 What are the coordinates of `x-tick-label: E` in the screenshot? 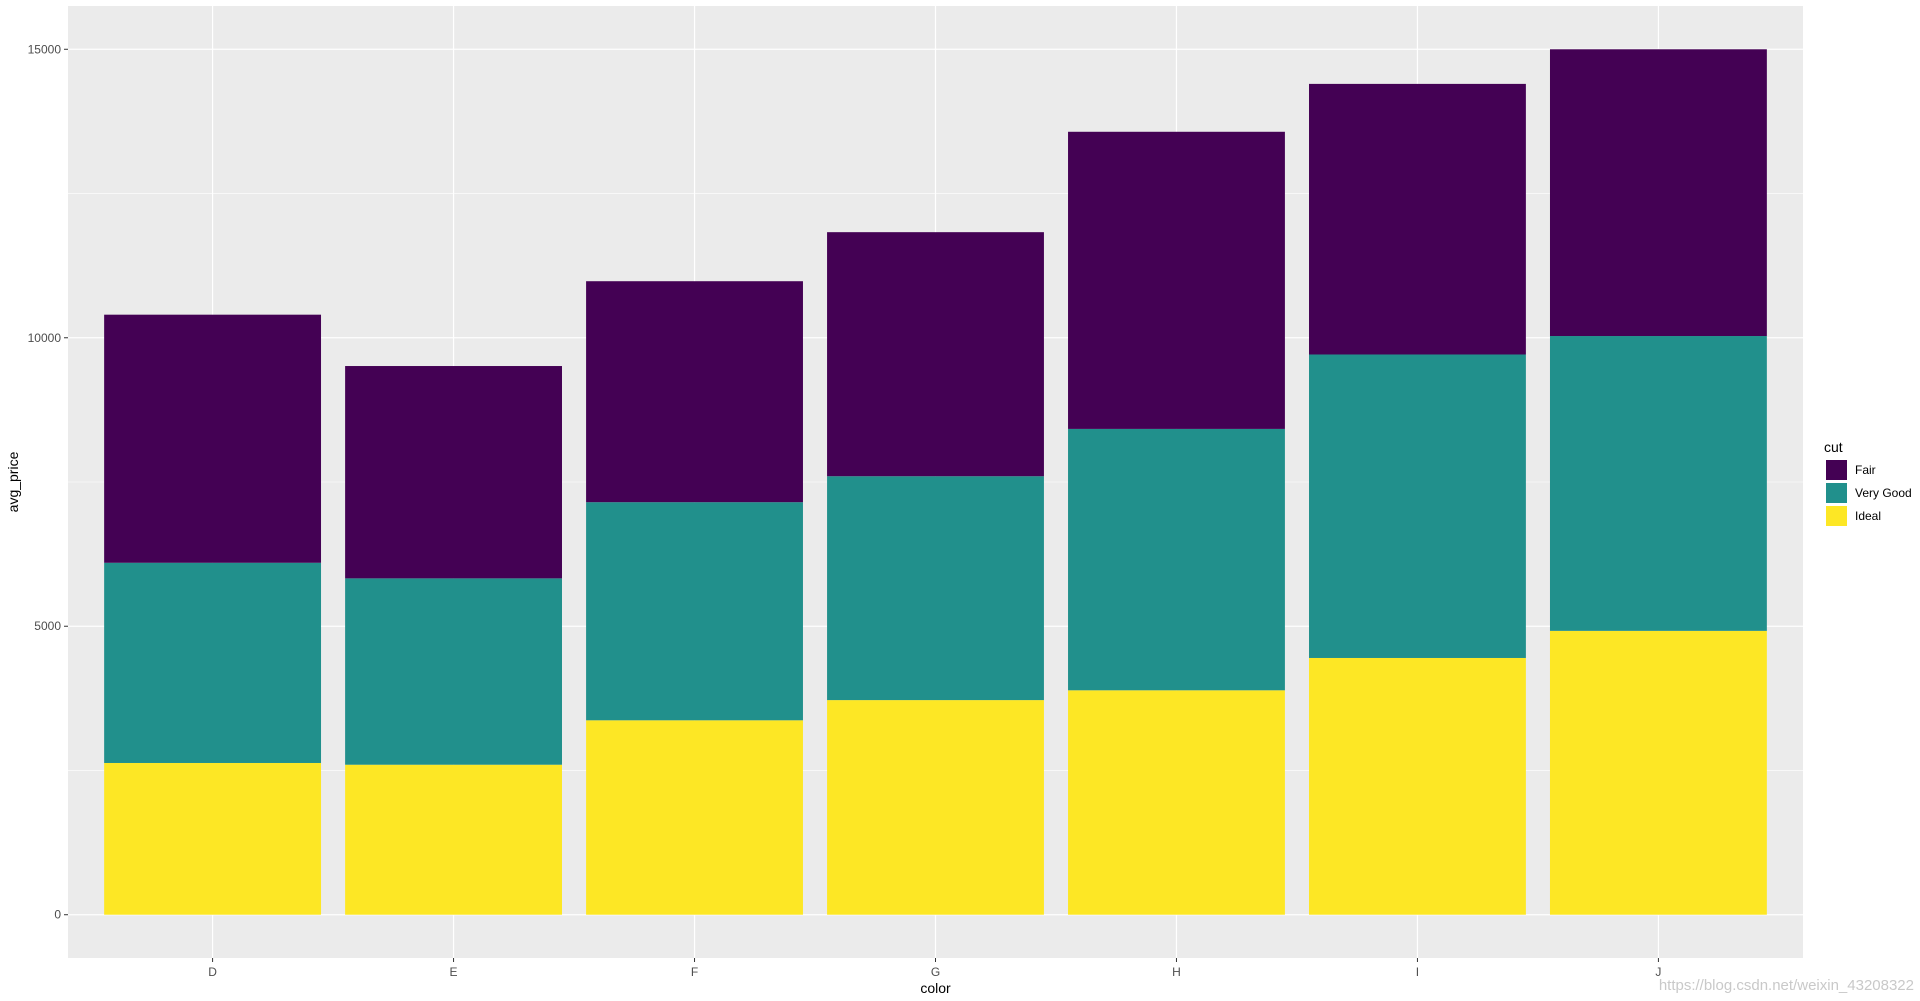 It's located at (454, 972).